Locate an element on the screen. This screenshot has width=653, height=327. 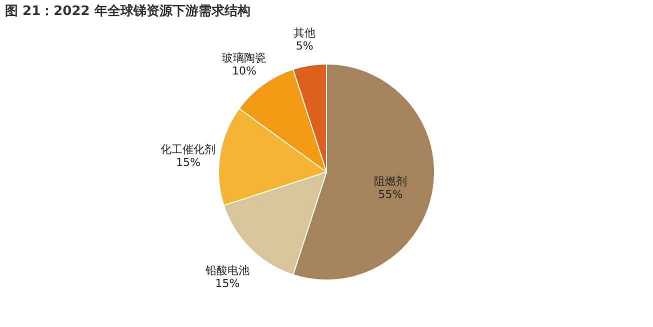
data-label: 55% is located at coordinates (390, 195).